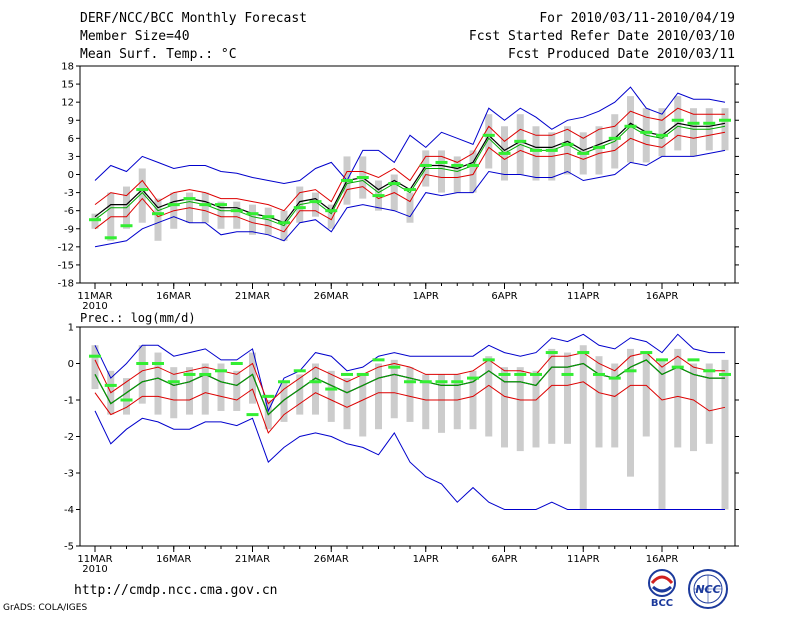  Describe the element at coordinates (601, 36) in the screenshot. I see `forecast-started-date: Fcst Started Refer Date 2010/03/10` at that location.